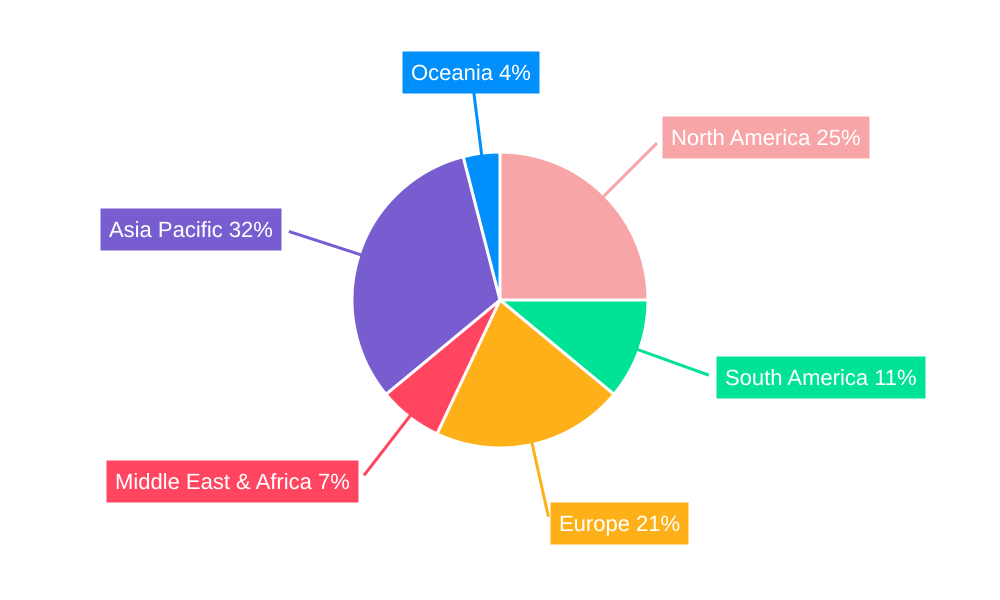 The image size is (1000, 600). What do you see at coordinates (471, 72) in the screenshot?
I see `slice-label: Oceania 4%` at bounding box center [471, 72].